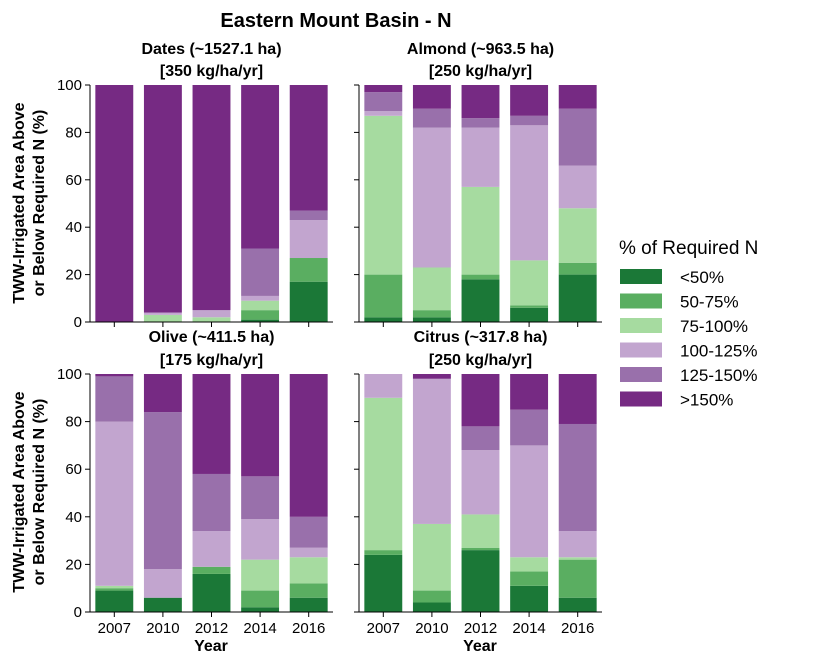 The image size is (820, 666). I want to click on x-tick-label-citrus-2010: 2010, so click(431, 628).